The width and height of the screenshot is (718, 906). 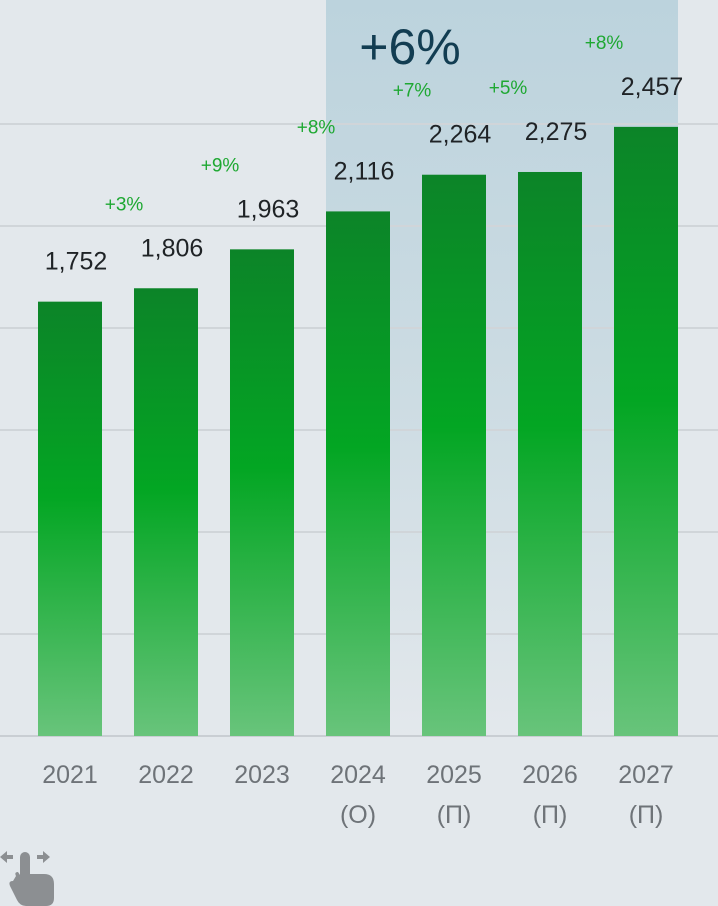 What do you see at coordinates (556, 132) in the screenshot?
I see `value-label-2026: 2,275` at bounding box center [556, 132].